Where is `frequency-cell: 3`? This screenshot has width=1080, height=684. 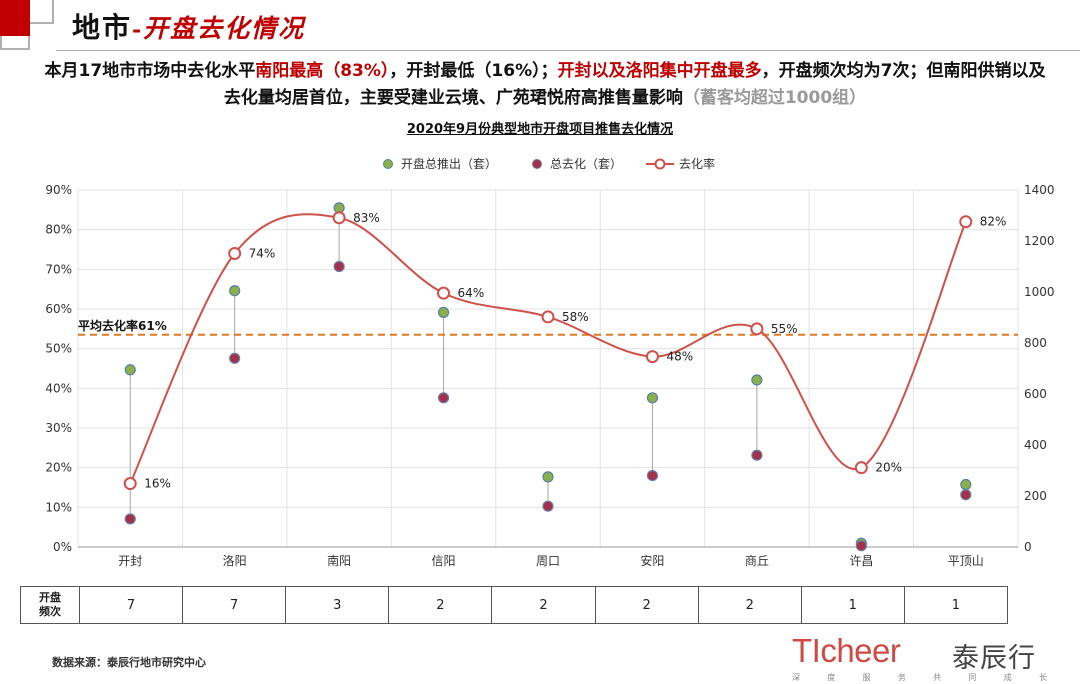
frequency-cell: 3 is located at coordinates (337, 605).